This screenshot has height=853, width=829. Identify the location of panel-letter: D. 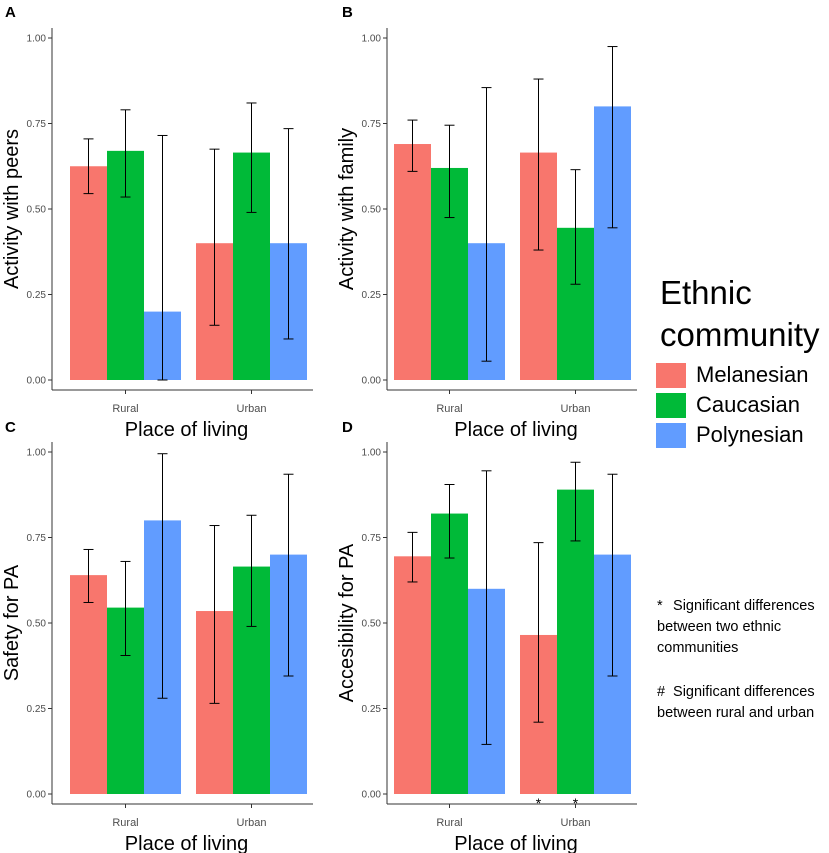
(347, 427).